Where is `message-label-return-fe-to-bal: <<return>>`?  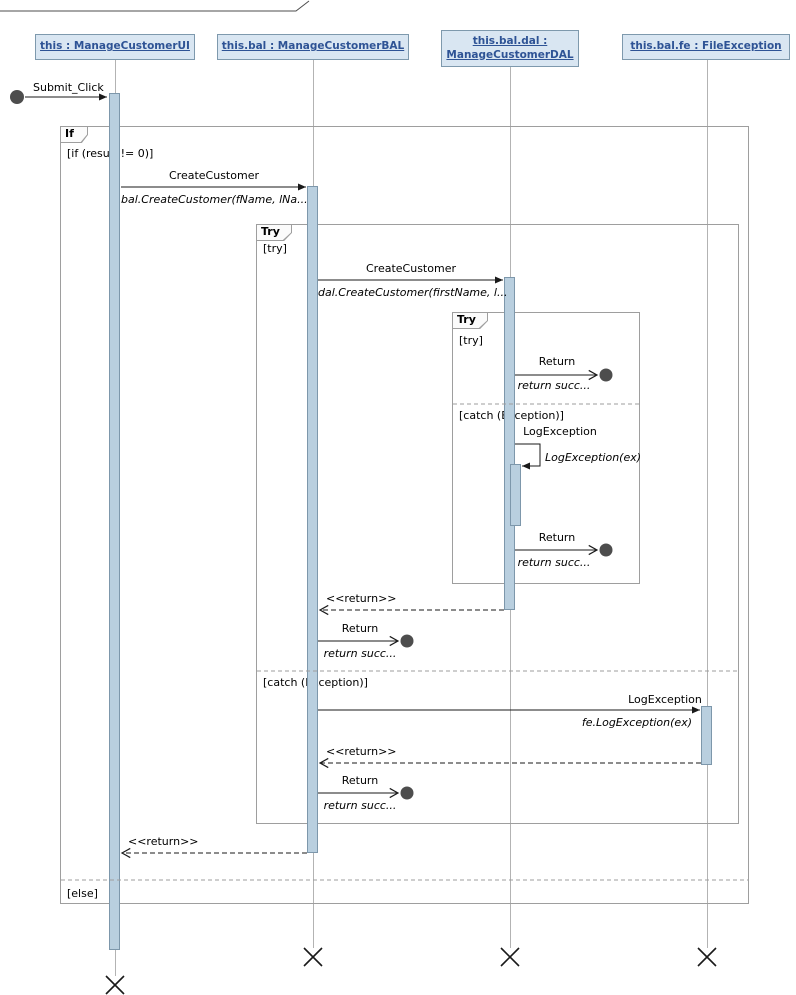 message-label-return-fe-to-bal: <<return>> is located at coordinates (361, 751).